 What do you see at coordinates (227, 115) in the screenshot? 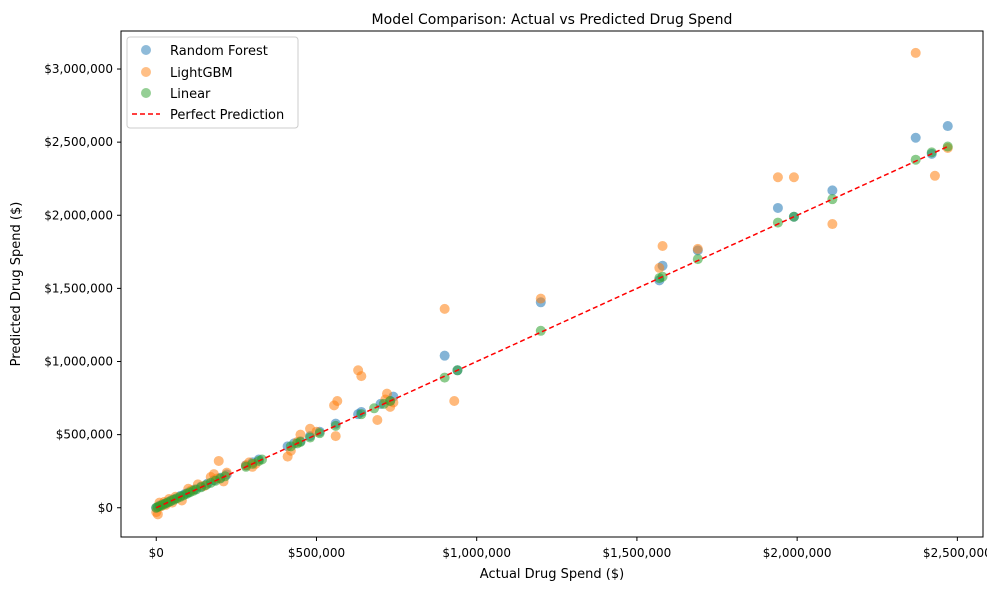
I see `legend-label-perfect-prediction: Perfect Prediction` at bounding box center [227, 115].